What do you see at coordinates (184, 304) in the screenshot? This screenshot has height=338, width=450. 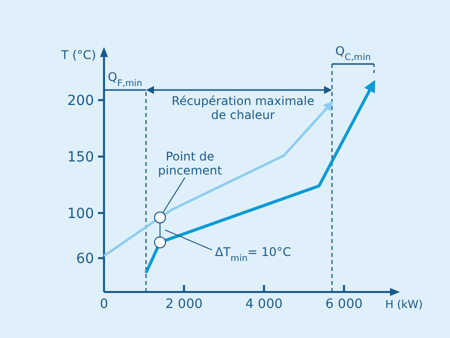 I see `x-tick-label: 2 000` at bounding box center [184, 304].